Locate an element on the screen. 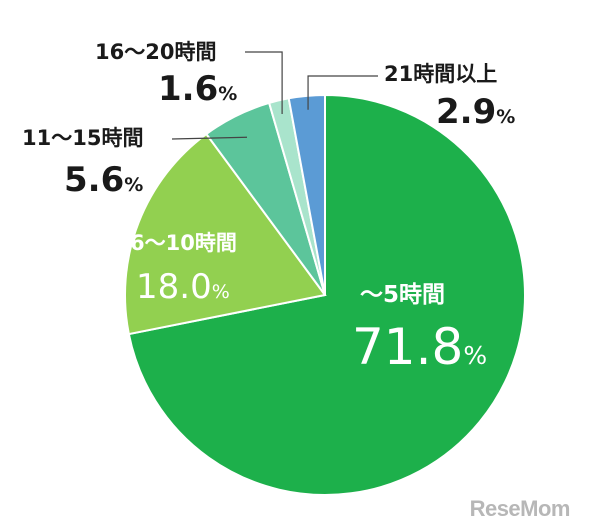  slice-21-plus is located at coordinates (306, 194).